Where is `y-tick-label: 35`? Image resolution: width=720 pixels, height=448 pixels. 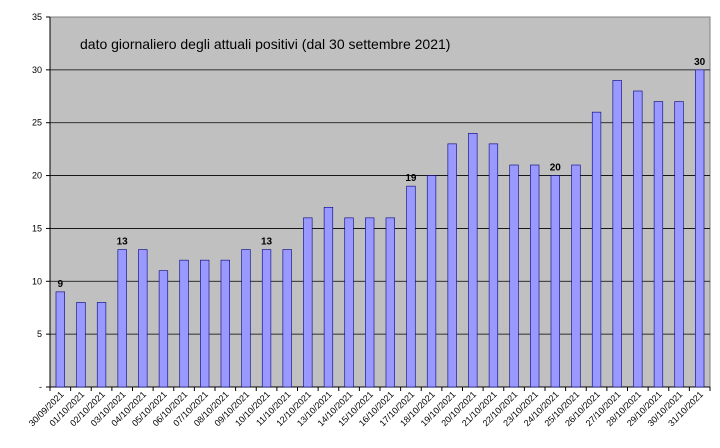
y-tick-label: 35 is located at coordinates (37, 17).